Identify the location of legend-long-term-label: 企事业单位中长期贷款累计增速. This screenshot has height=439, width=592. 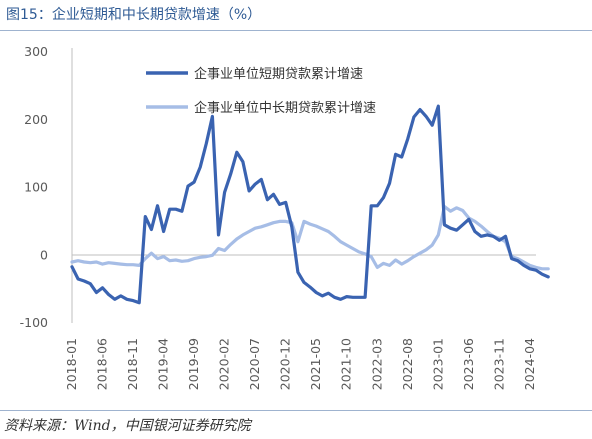
(285, 108).